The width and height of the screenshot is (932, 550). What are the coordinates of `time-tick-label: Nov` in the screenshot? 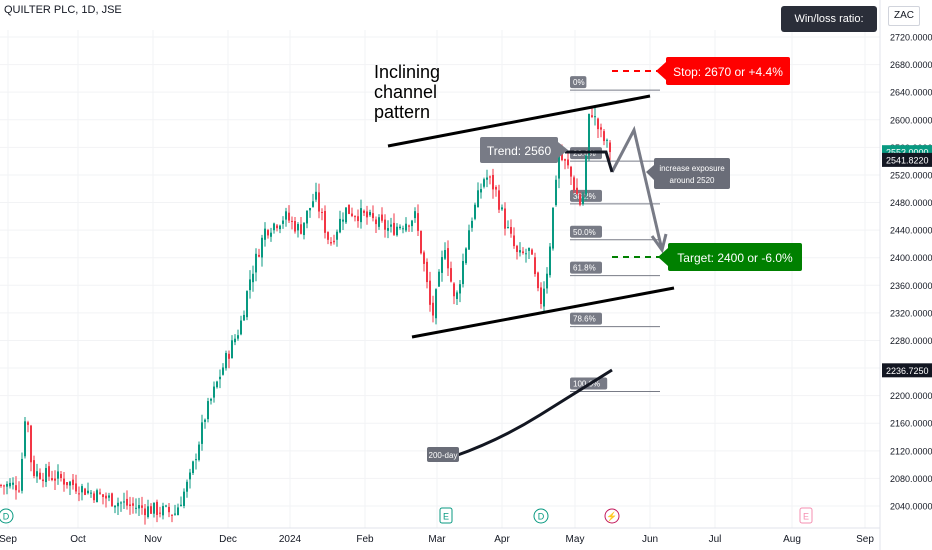 It's located at (153, 539).